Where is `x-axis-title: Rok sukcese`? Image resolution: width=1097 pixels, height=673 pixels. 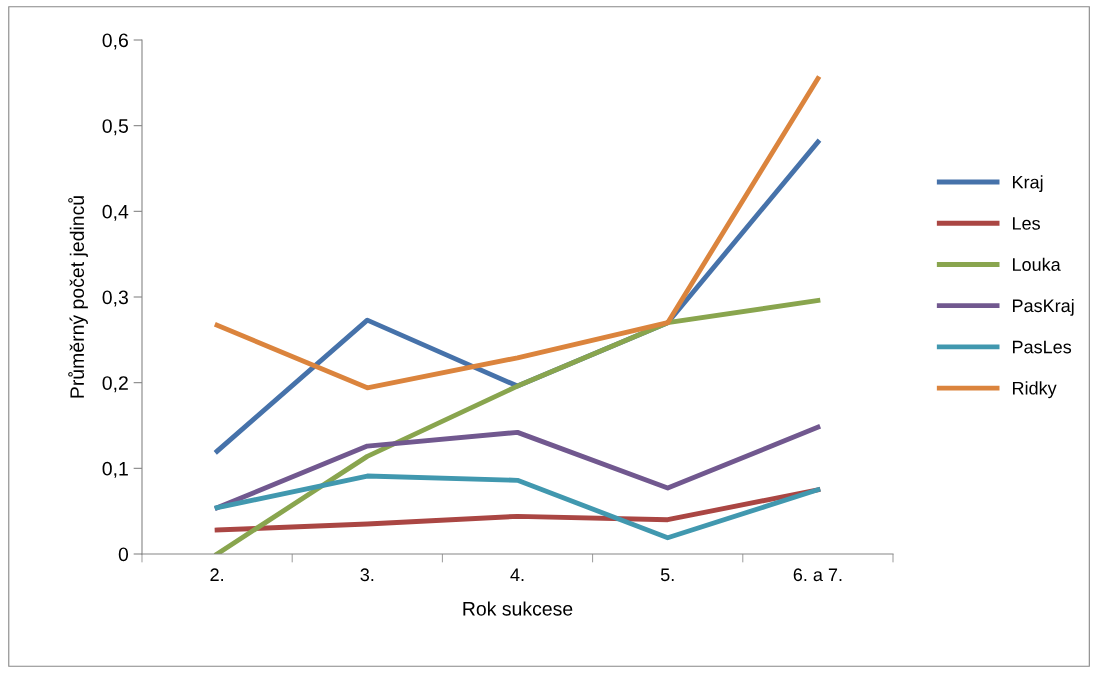 x-axis-title: Rok sukcese is located at coordinates (518, 608).